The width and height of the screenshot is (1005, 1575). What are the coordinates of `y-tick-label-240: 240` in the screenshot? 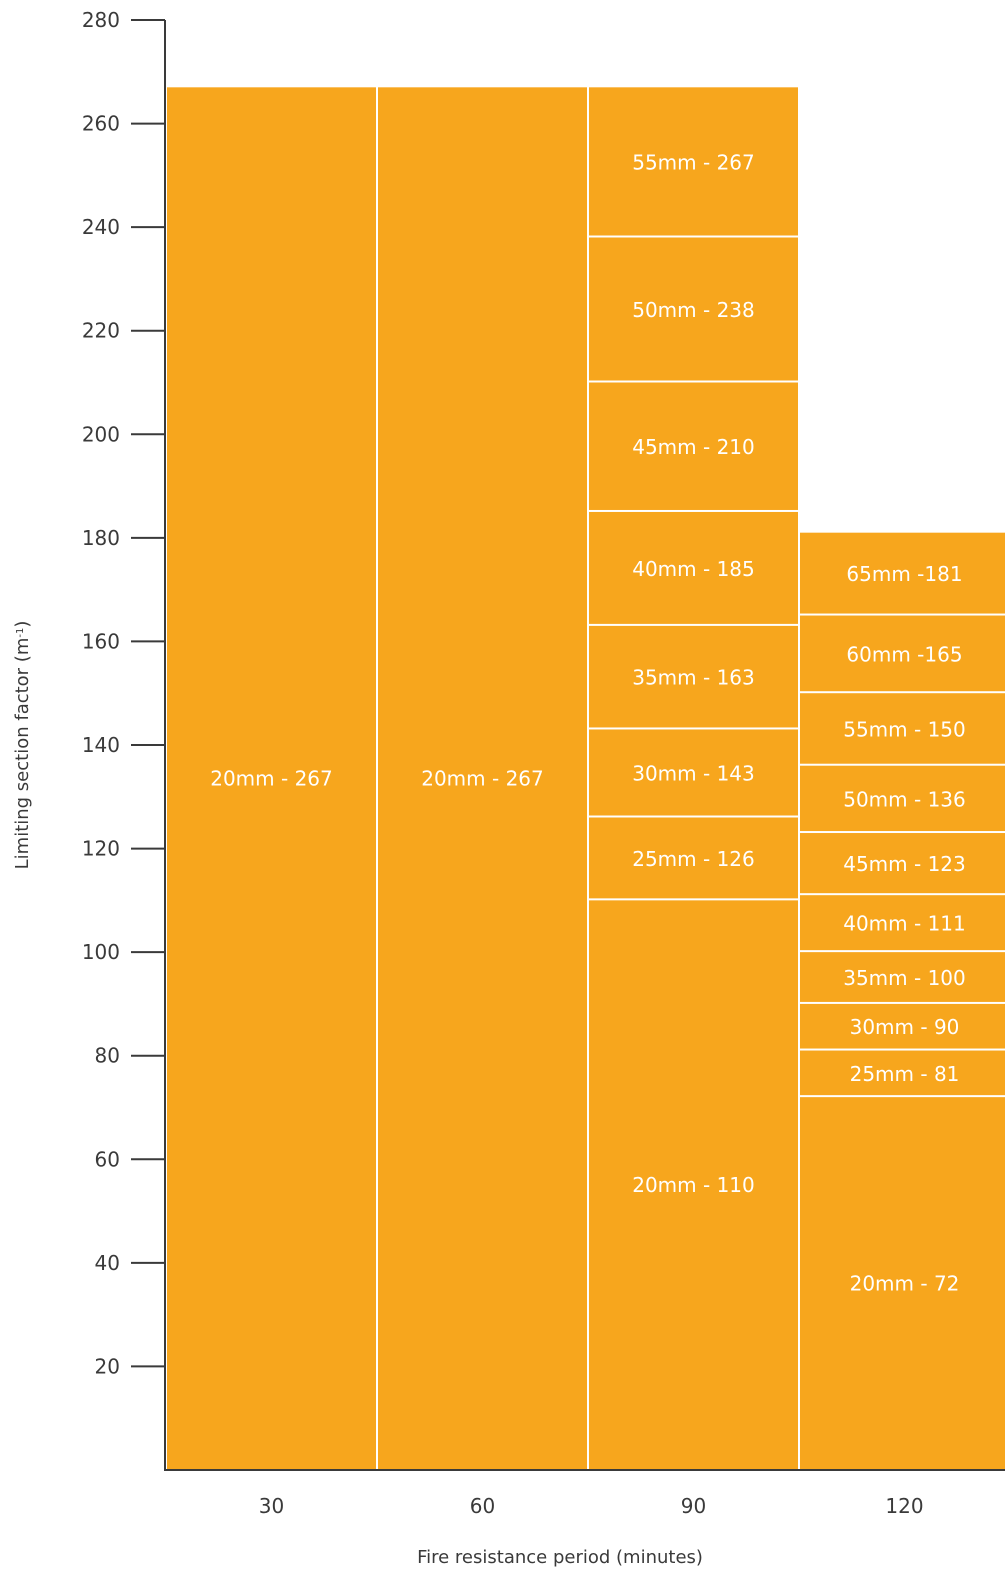 It's located at (101, 227).